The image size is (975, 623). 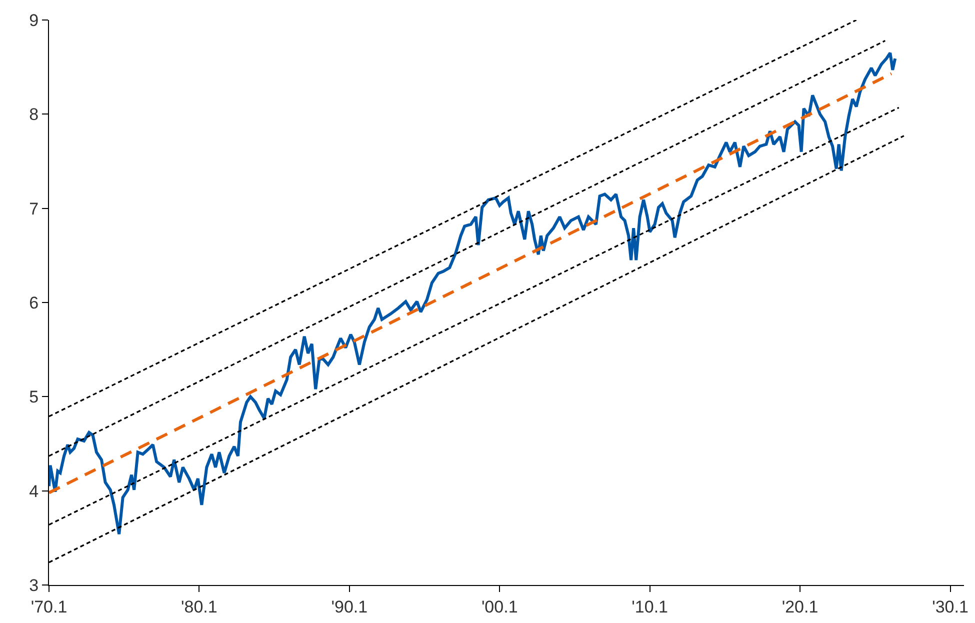 I want to click on x-tick-label: '00.1, so click(x=499, y=606).